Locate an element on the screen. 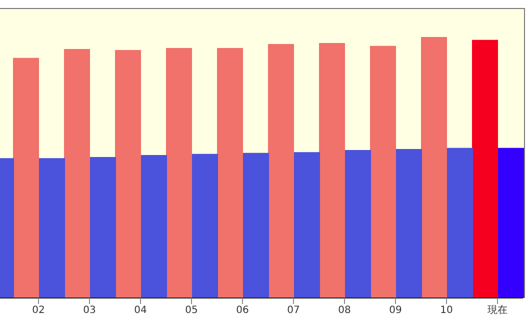 The image size is (531, 322). x-tick-label: 06 is located at coordinates (242, 310).